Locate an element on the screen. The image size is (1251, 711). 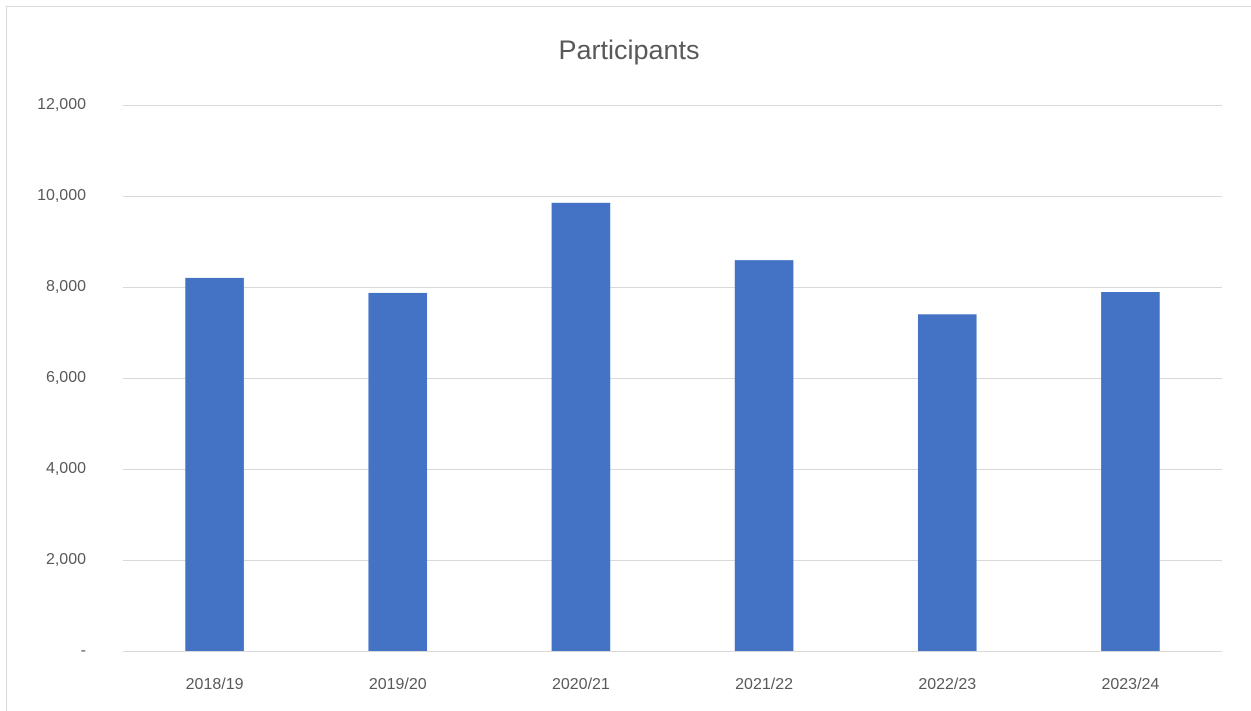
y-tick-label: 8,000 is located at coordinates (66, 286).